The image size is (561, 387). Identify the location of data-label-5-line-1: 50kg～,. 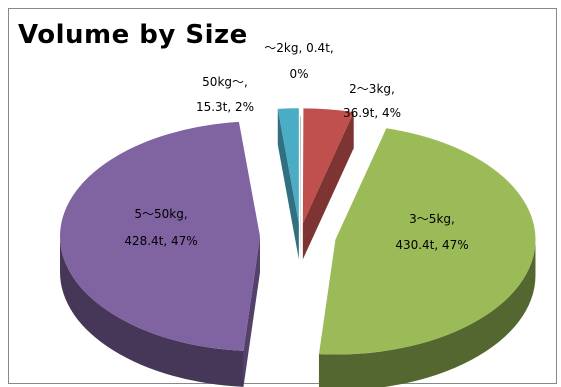
(225, 82).